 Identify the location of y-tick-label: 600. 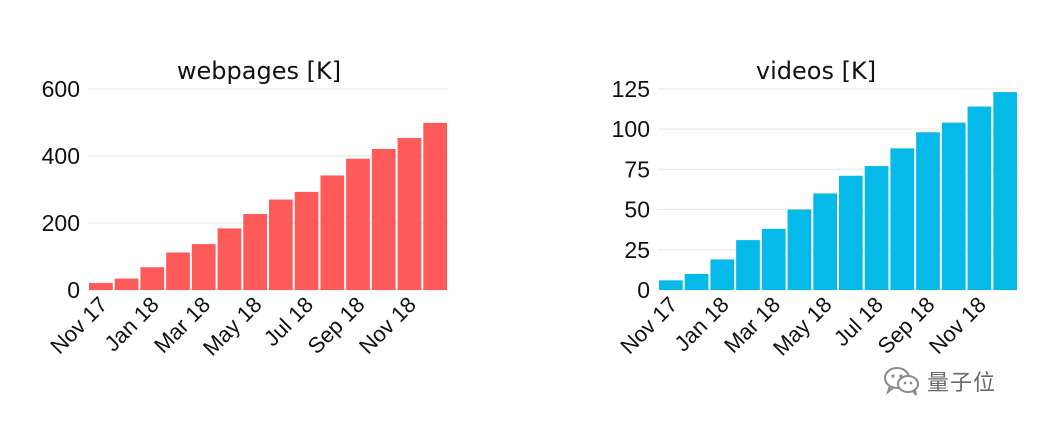
(61, 89).